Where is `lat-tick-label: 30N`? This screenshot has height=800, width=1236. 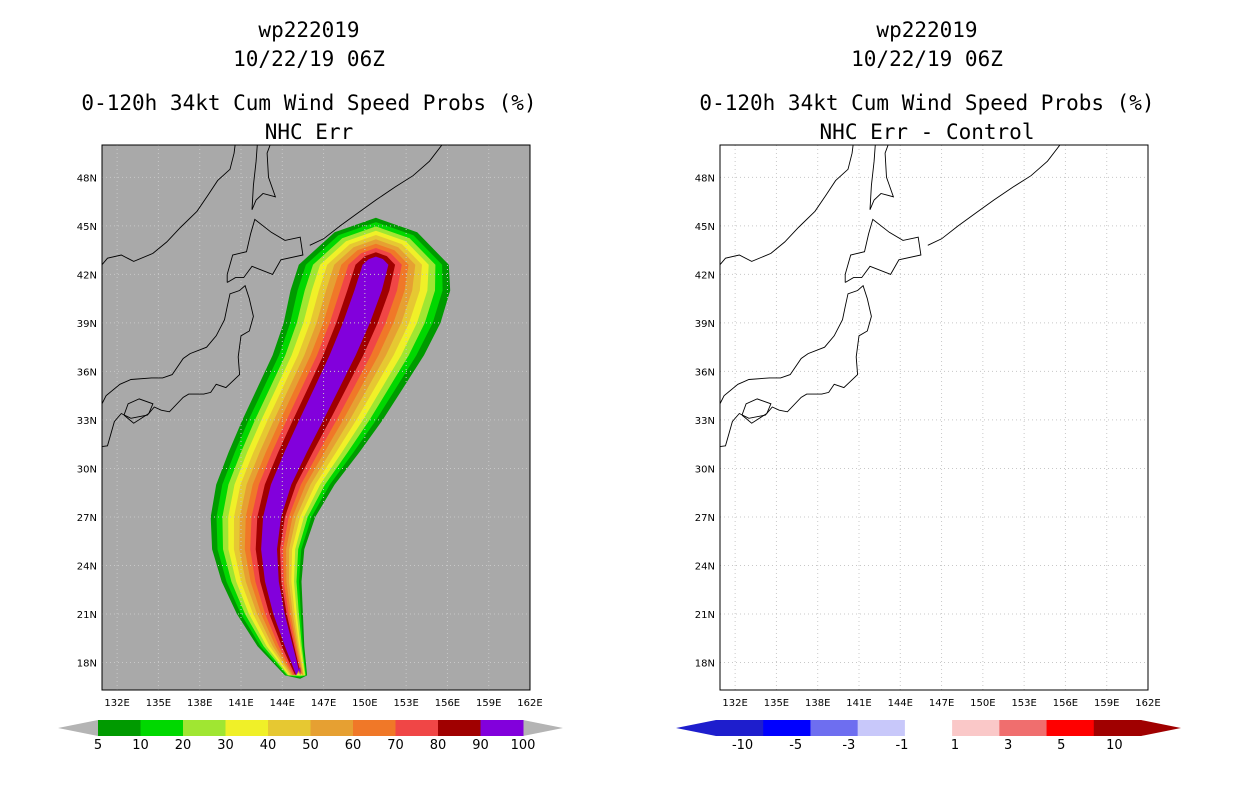 lat-tick-label: 30N is located at coordinates (705, 469).